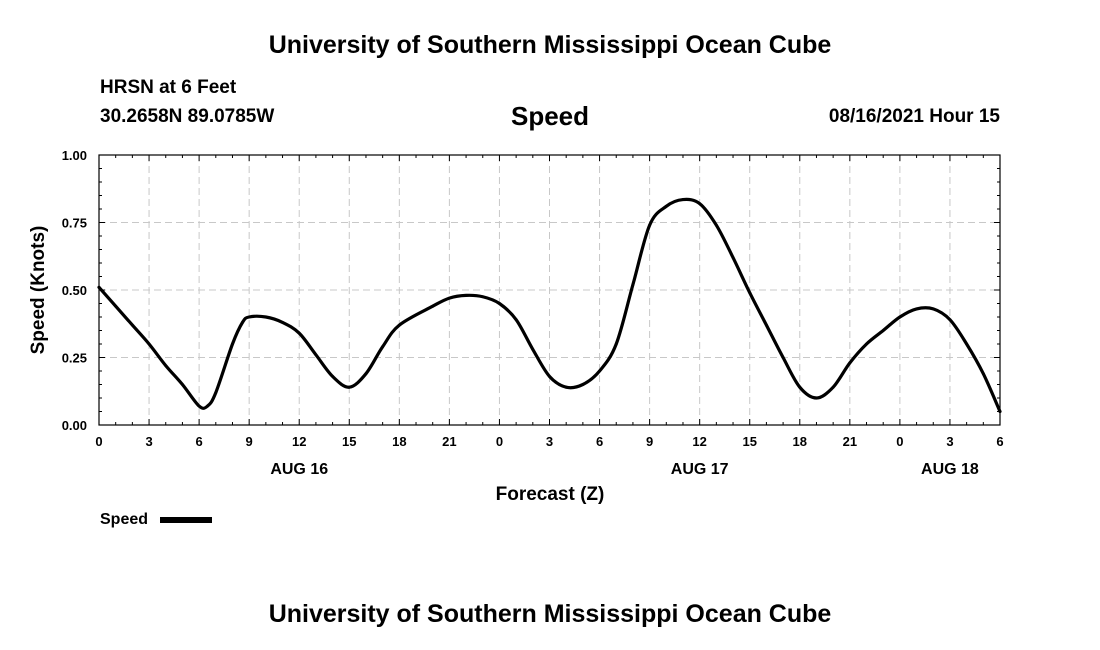  What do you see at coordinates (74, 155) in the screenshot?
I see `y-tick-label: 1.00` at bounding box center [74, 155].